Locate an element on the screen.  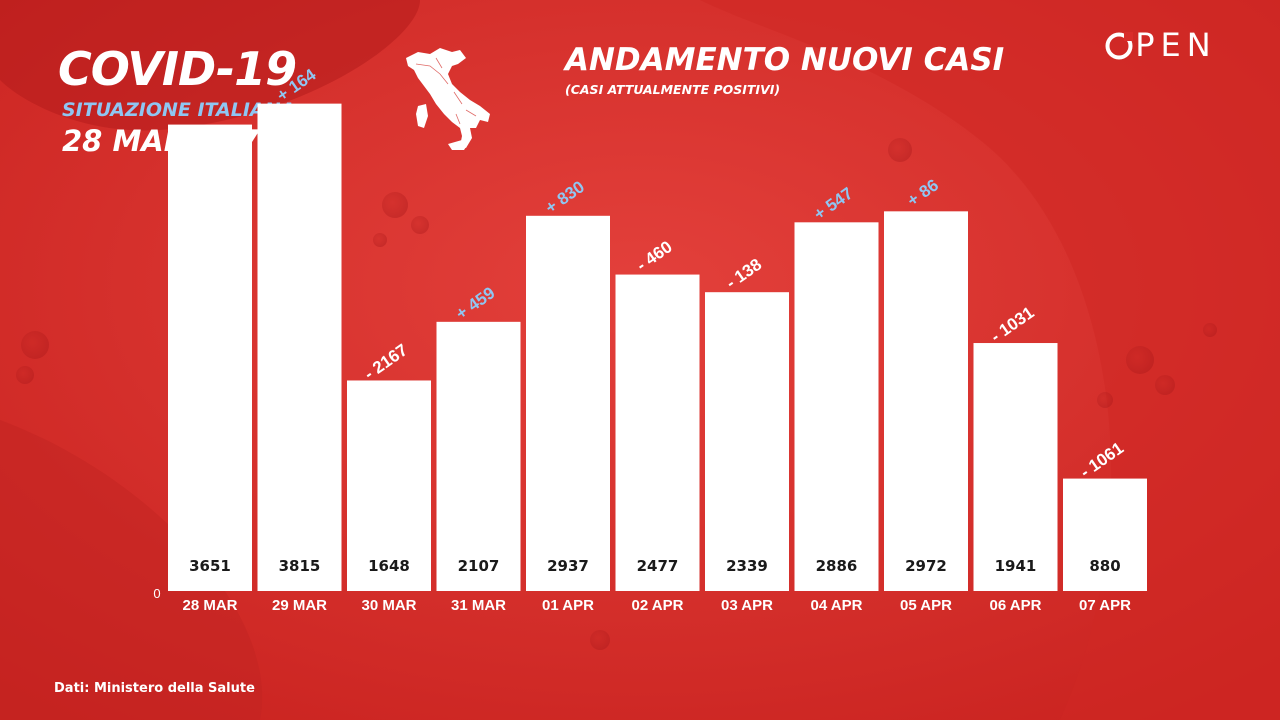
bar-value-label: 1941 is located at coordinates (1016, 566).